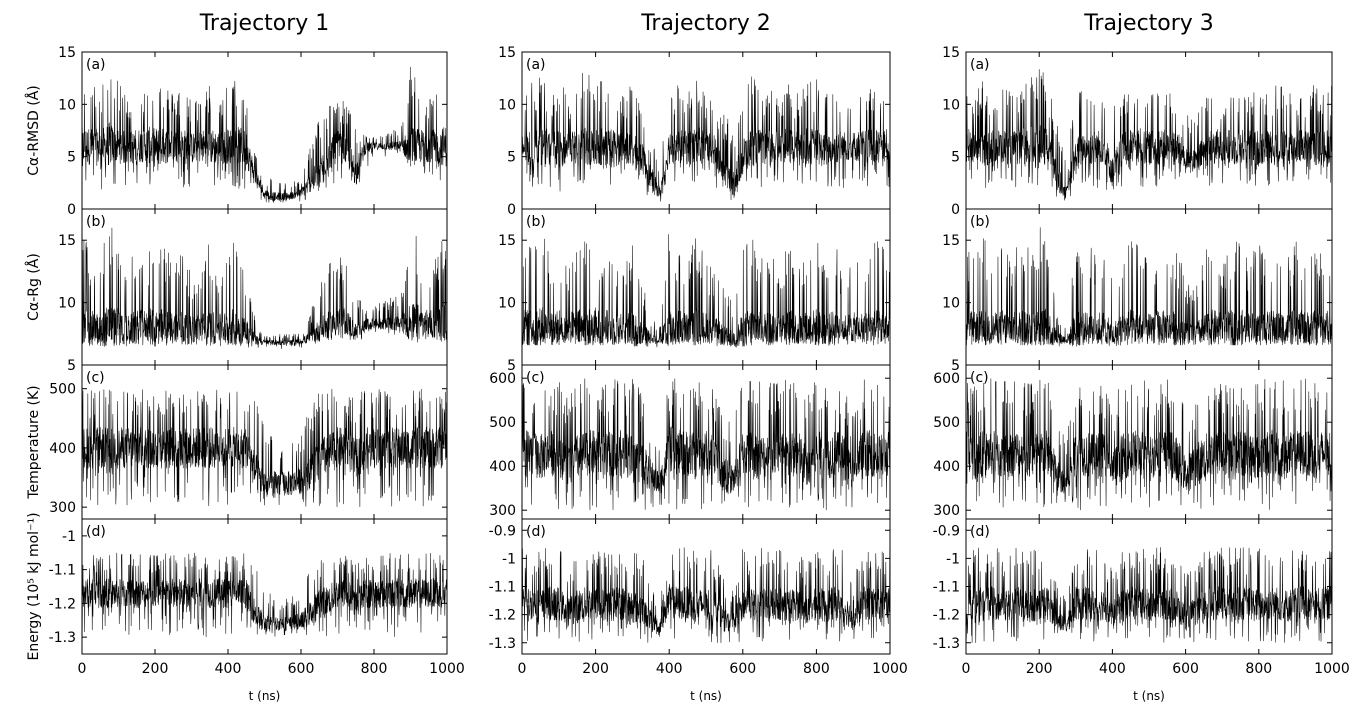 The image size is (1356, 707). I want to click on y-axis-label: Cα-RMSD (Å), so click(33, 130).